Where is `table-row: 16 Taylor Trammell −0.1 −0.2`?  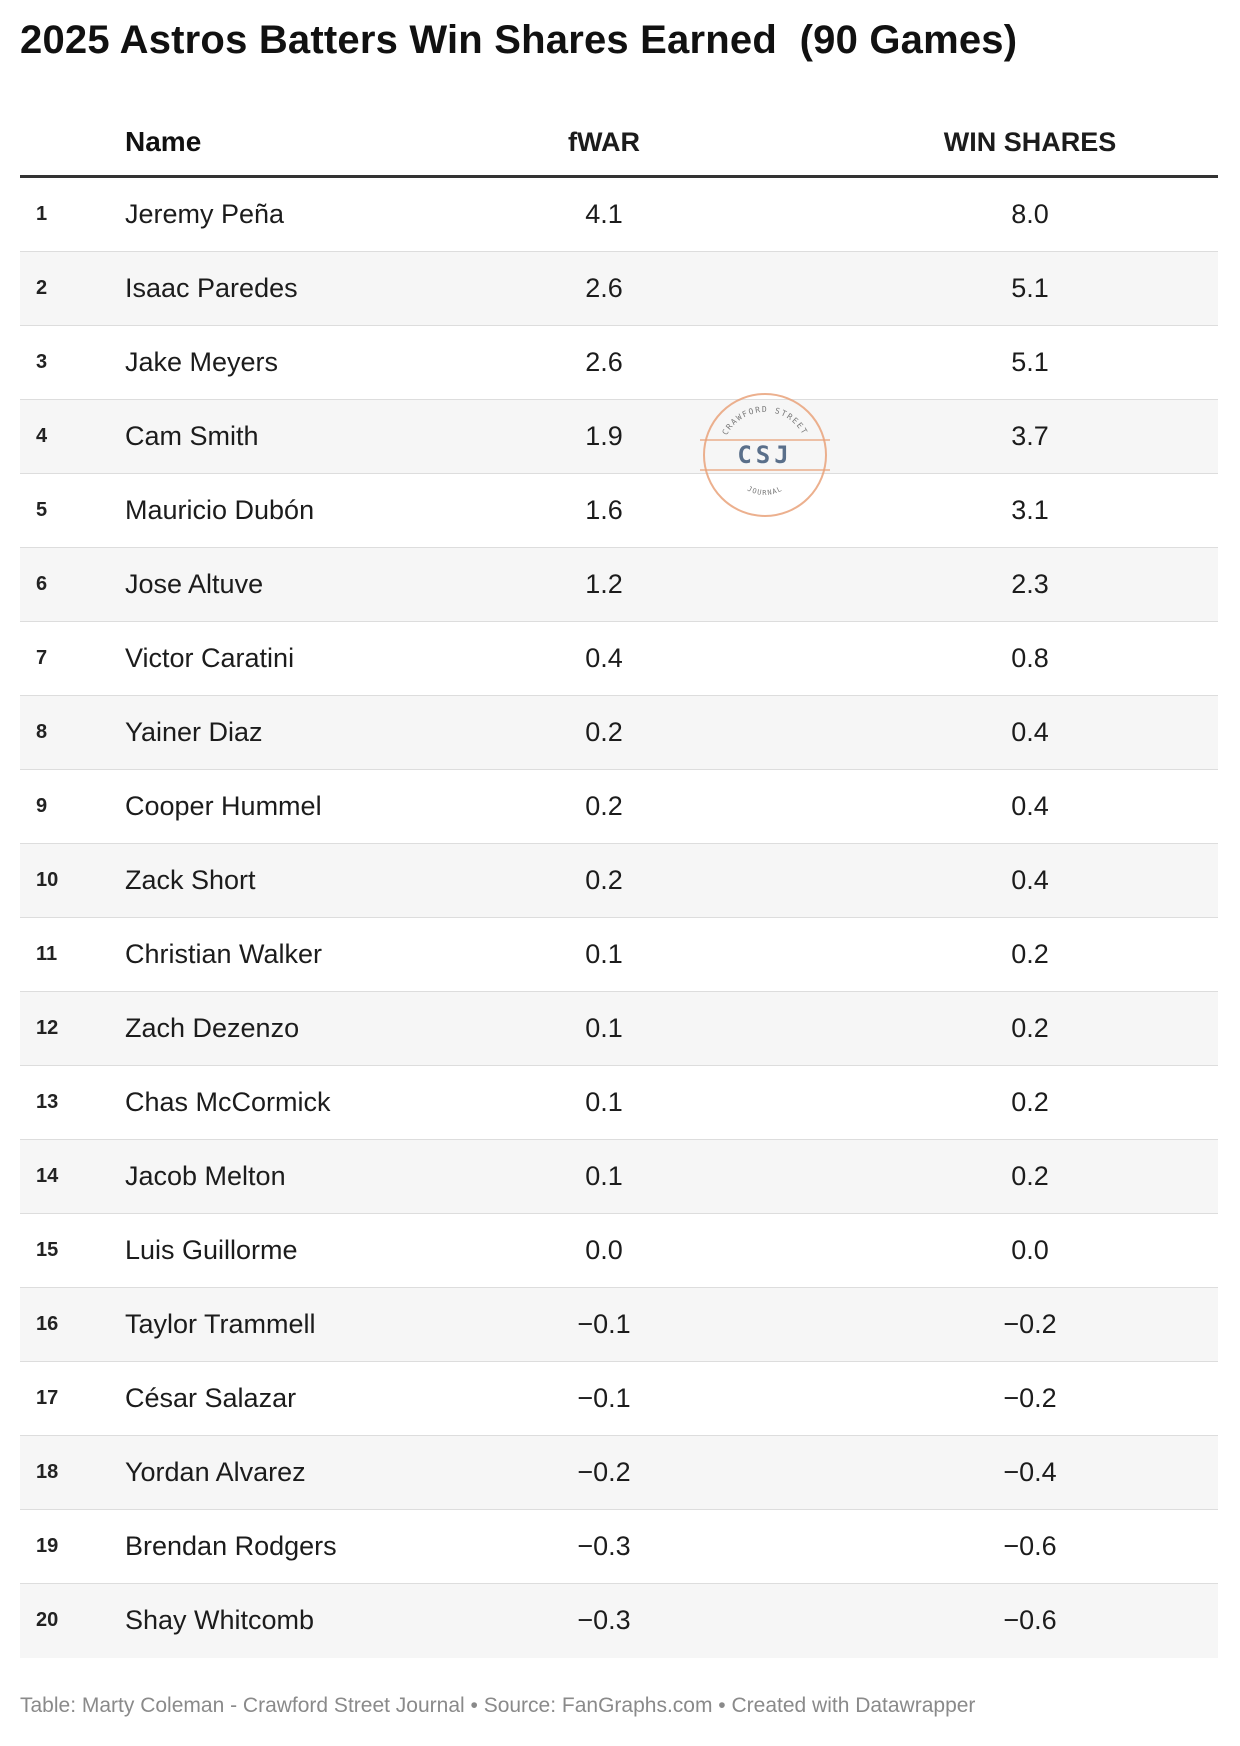 table-row: 16 Taylor Trammell −0.1 −0.2 is located at coordinates (619, 1325).